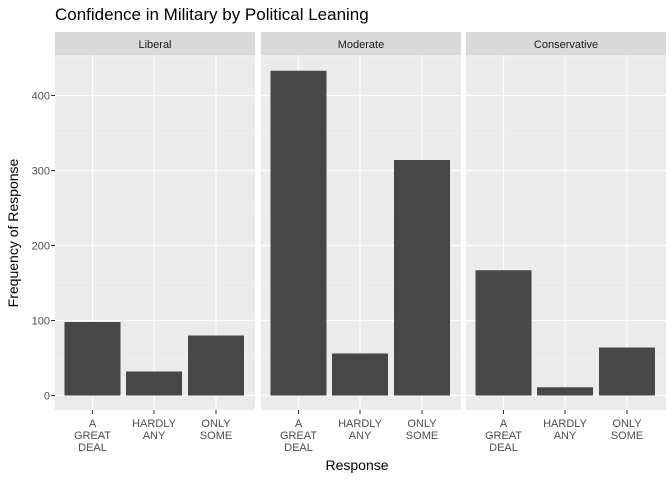 The image size is (672, 480). I want to click on facet-strip-liberal, so click(155, 43).